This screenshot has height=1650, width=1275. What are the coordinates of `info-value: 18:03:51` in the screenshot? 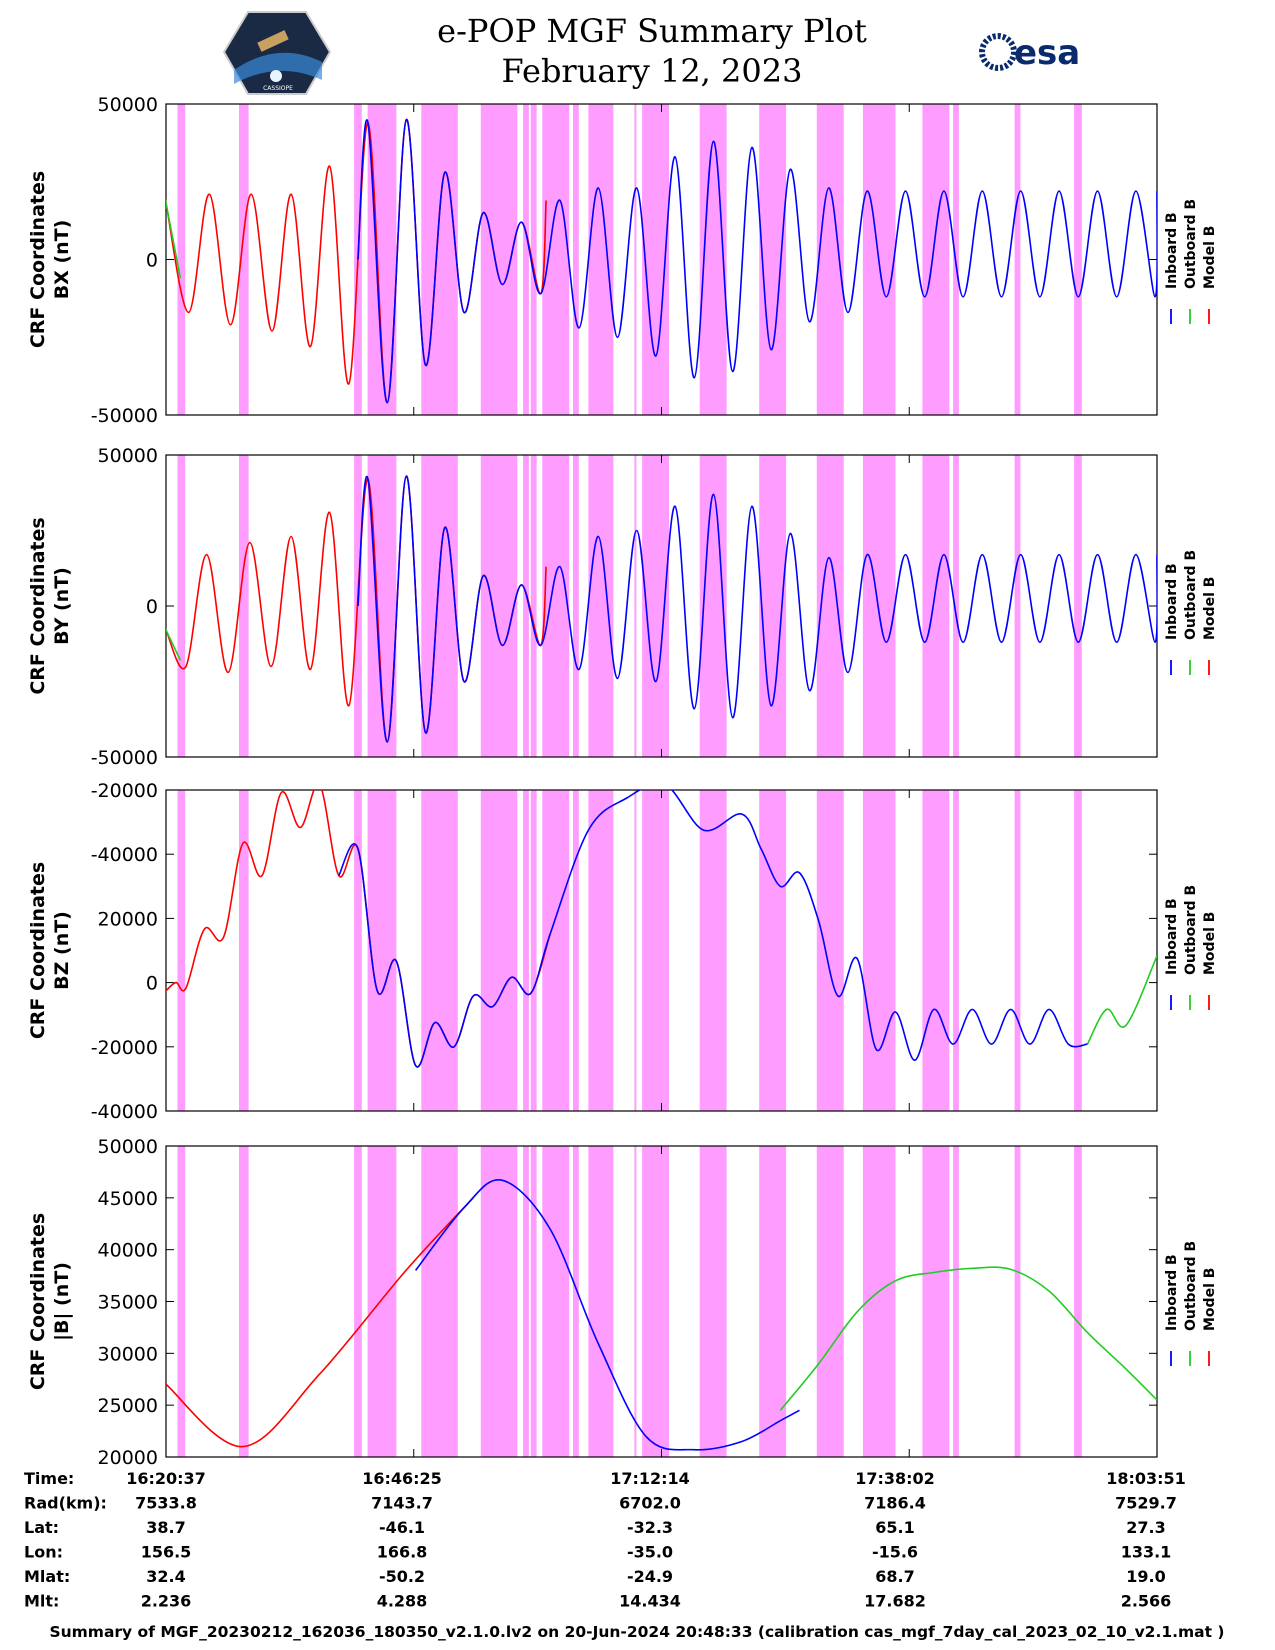 It's located at (1146, 1478).